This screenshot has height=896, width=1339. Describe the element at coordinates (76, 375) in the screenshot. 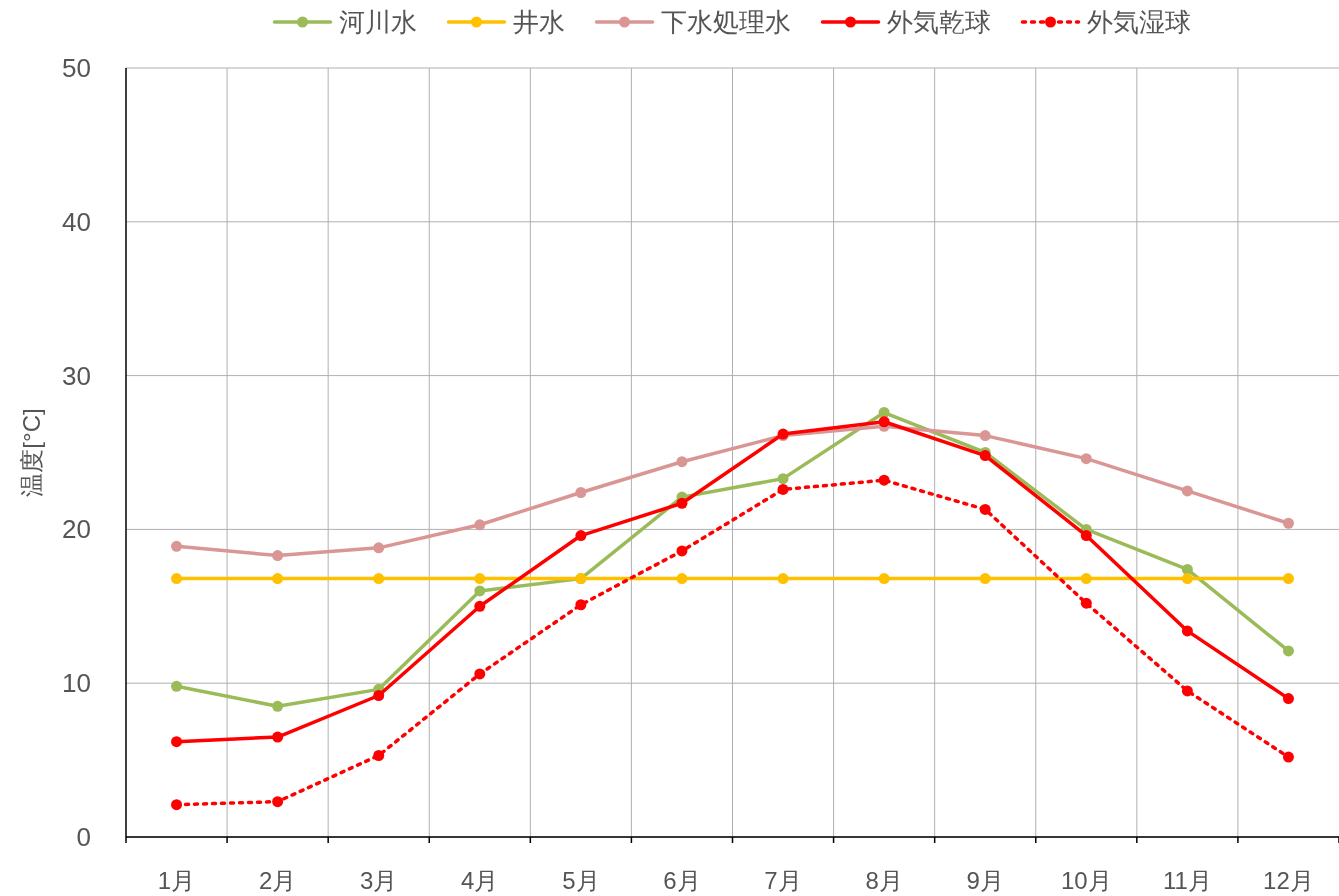

I see `y-tick-label: 30` at that location.